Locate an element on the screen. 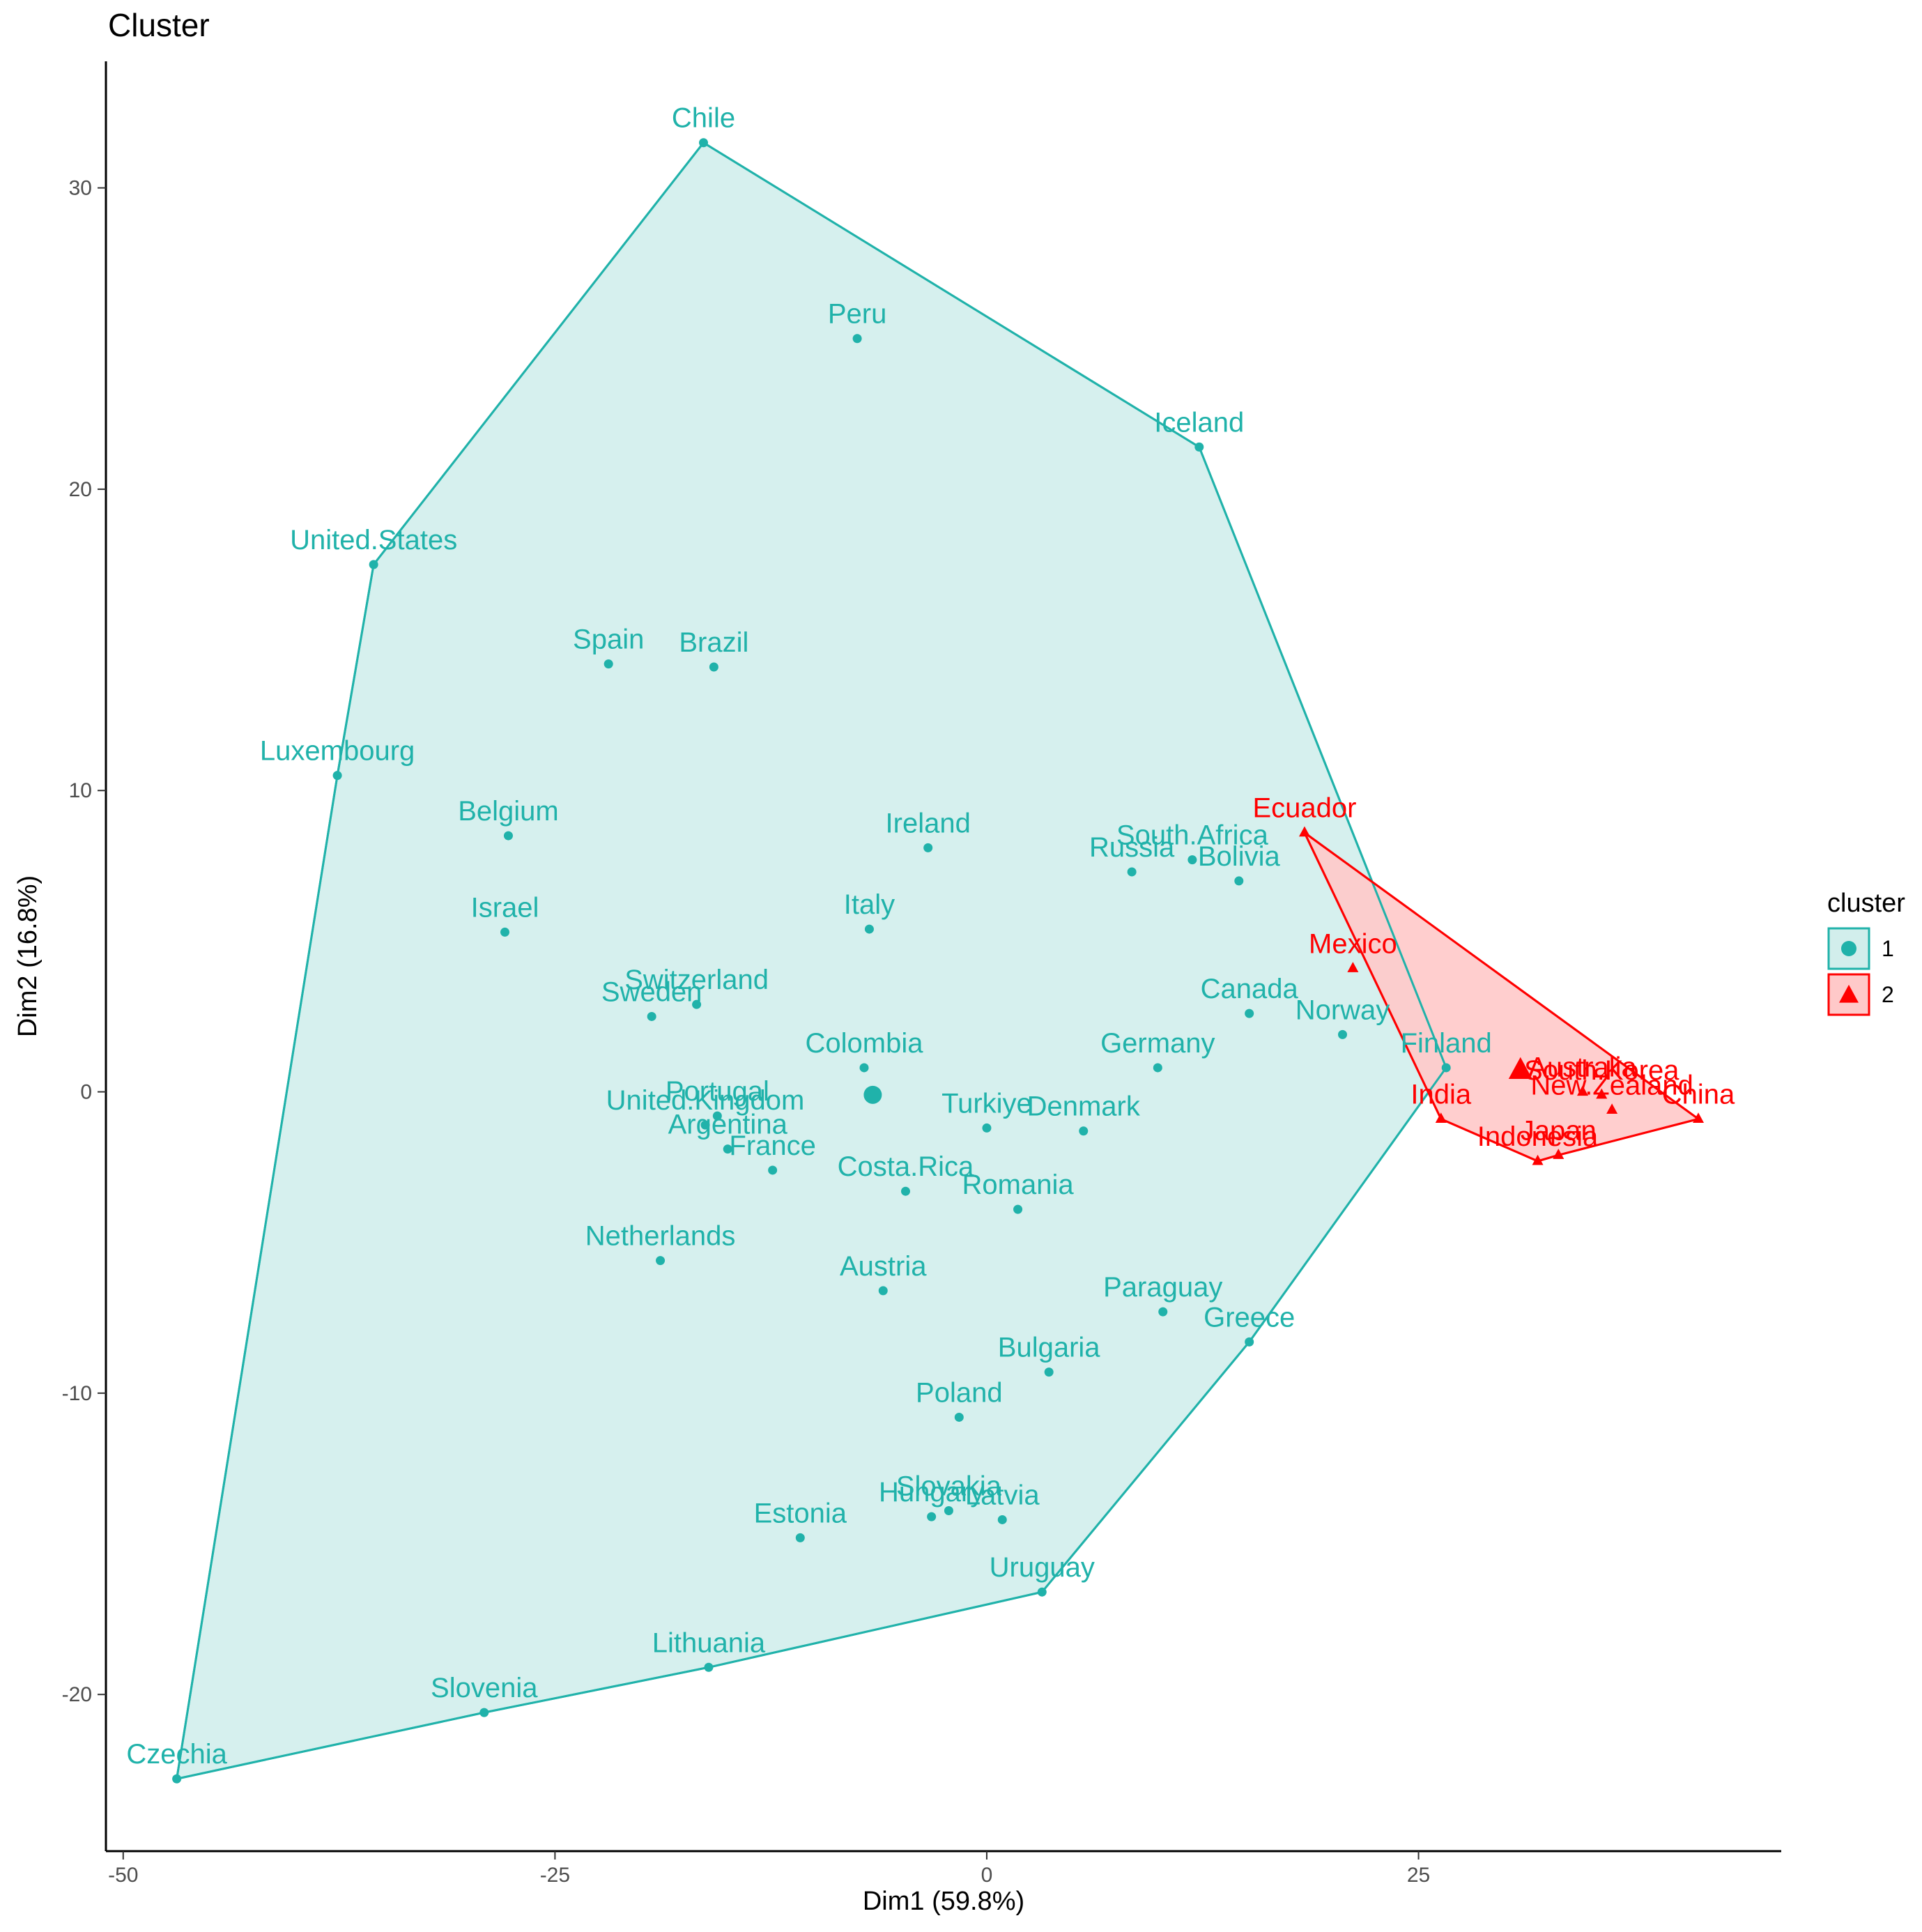 The height and width of the screenshot is (1932, 1922). point-spain is located at coordinates (608, 664).